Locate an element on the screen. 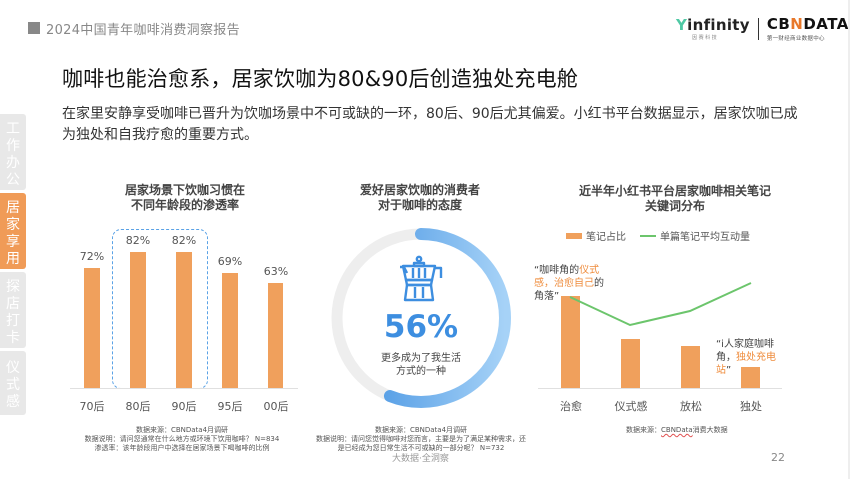 This screenshot has height=479, width=850. donut-desc-line1: 更多成为了我生活 is located at coordinates (421, 358).